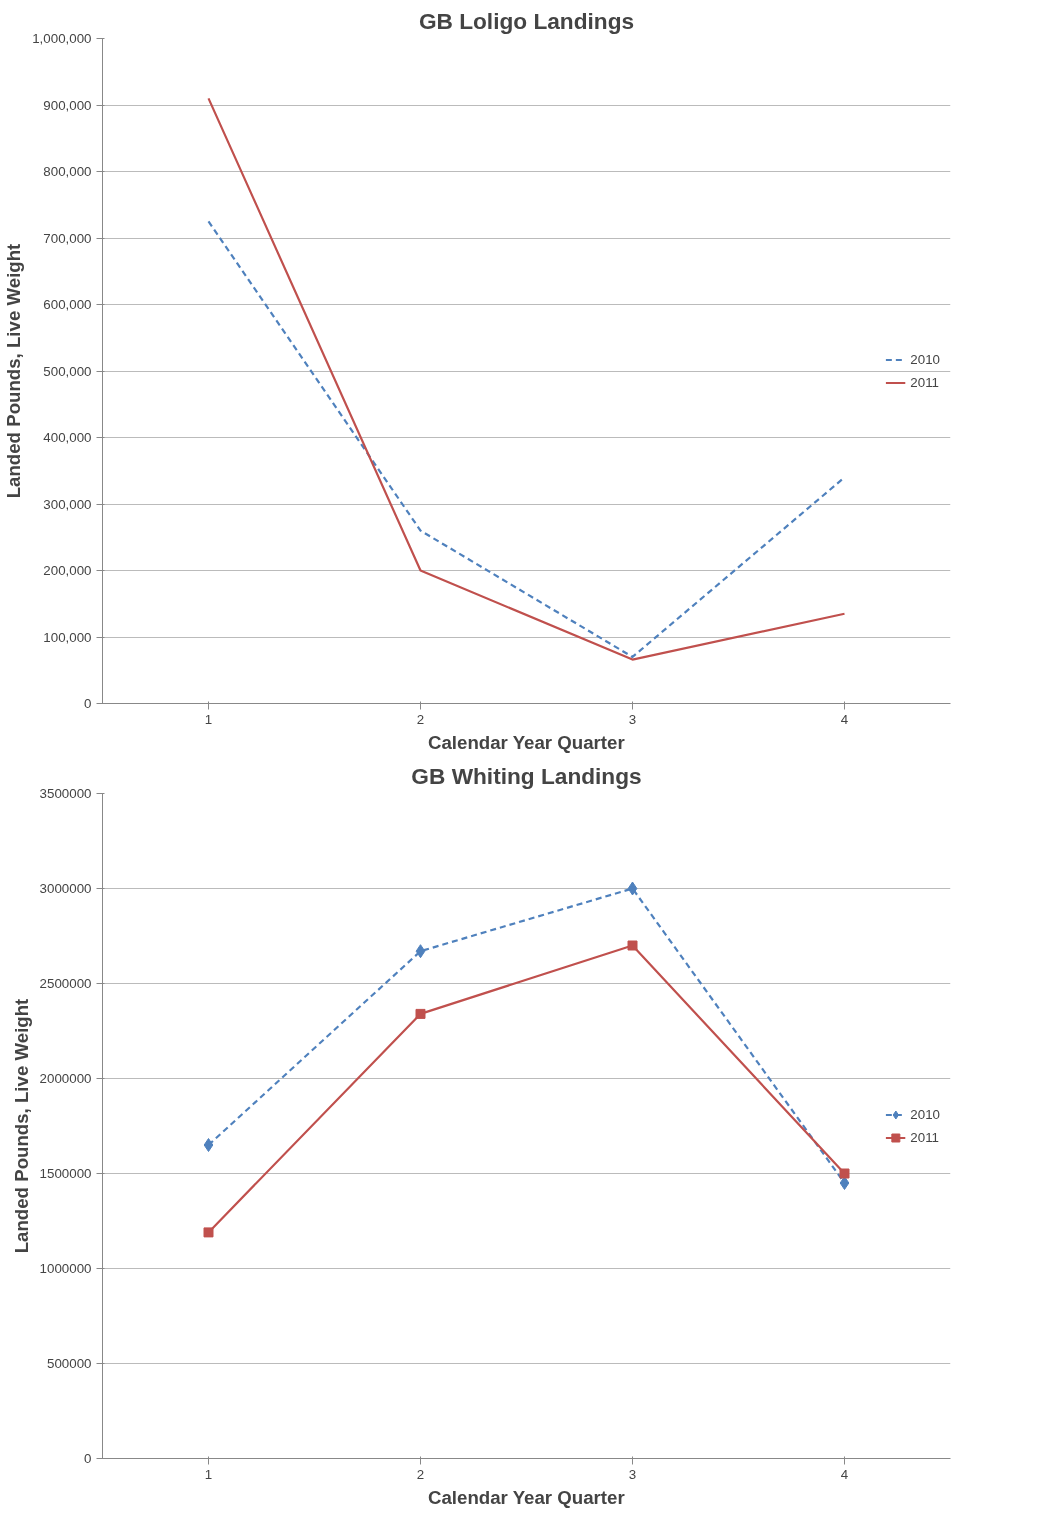 The width and height of the screenshot is (1056, 1536). I want to click on y-tick-label: 3000000, so click(65, 888).